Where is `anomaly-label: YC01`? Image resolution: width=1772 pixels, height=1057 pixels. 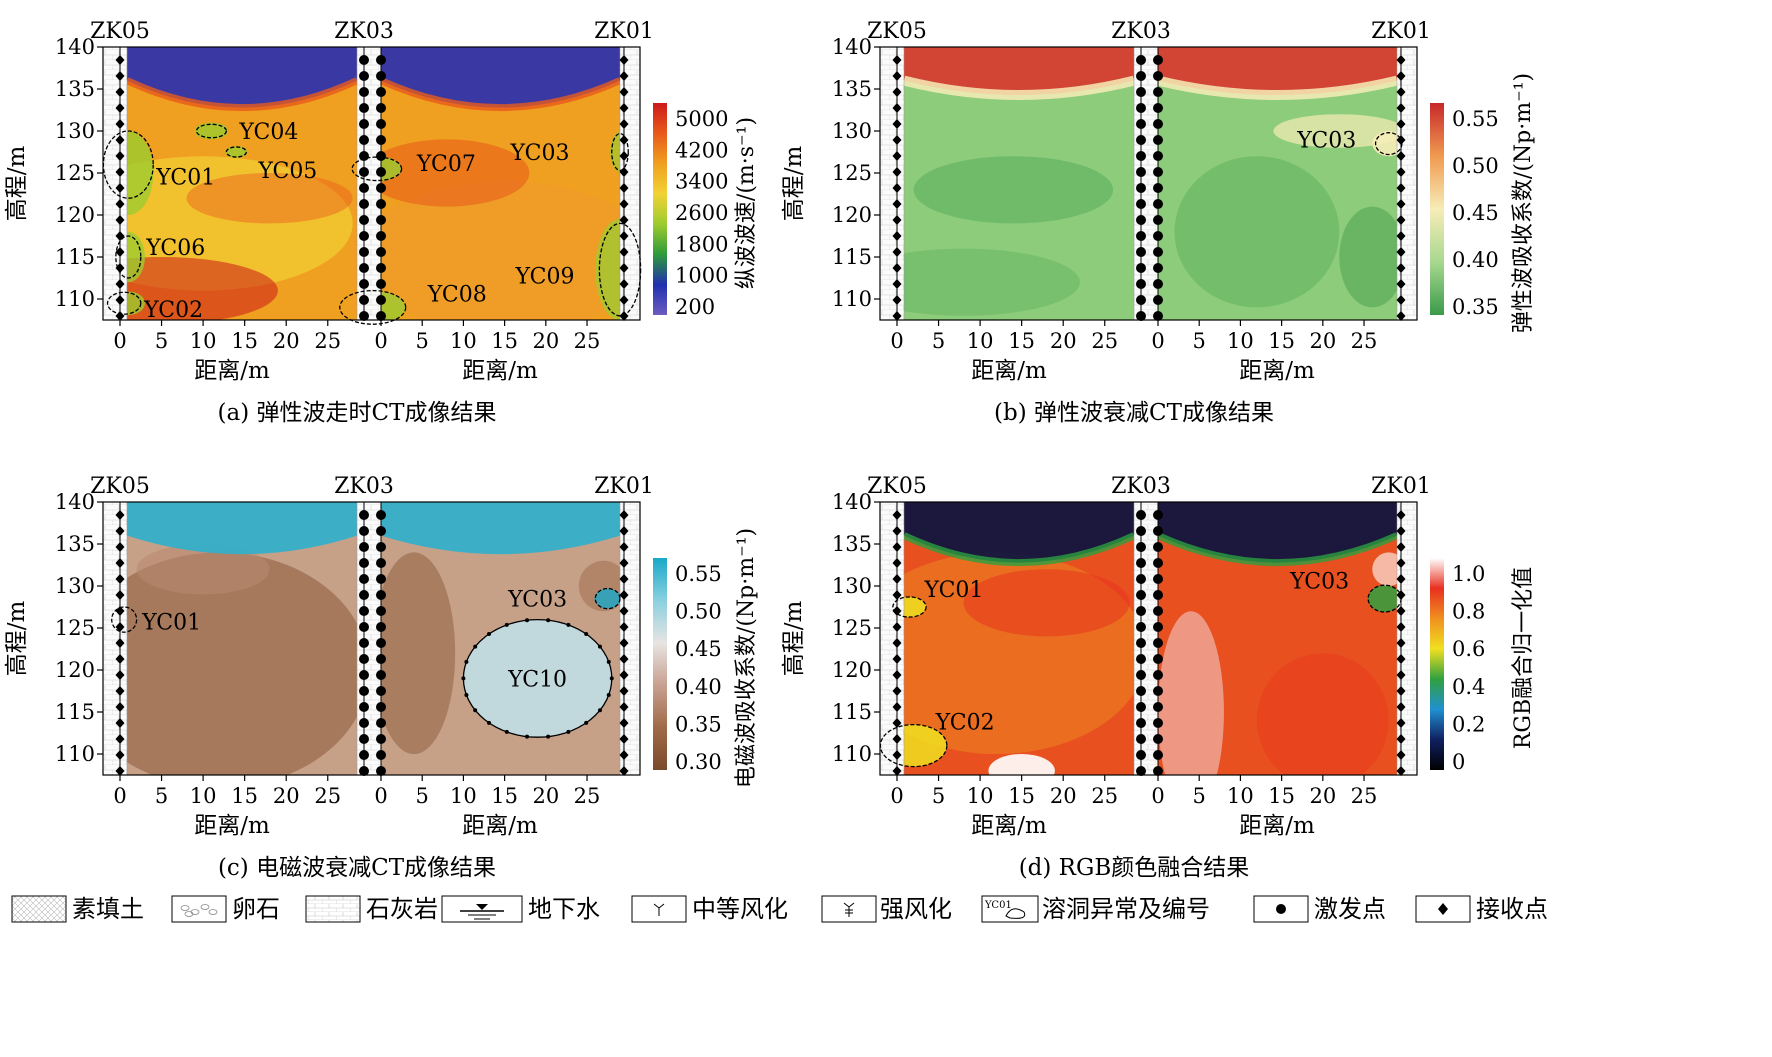 anomaly-label: YC01 is located at coordinates (185, 178).